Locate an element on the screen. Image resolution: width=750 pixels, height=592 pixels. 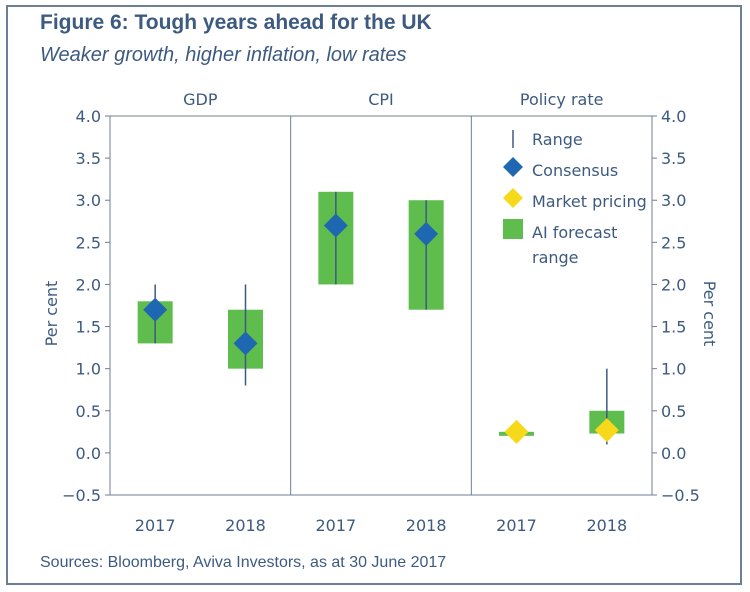
y-tick-label-left: 2.0 is located at coordinates (88, 284).